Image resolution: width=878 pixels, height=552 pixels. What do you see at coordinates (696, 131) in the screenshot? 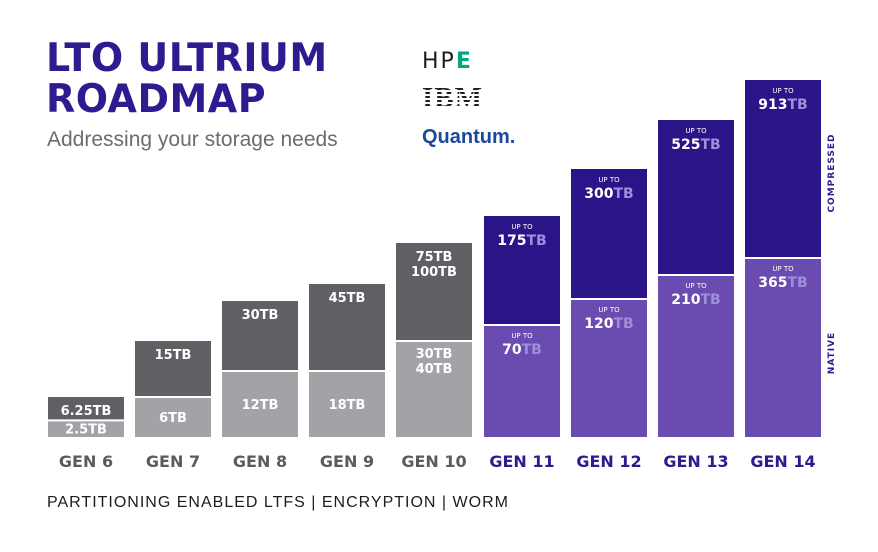
I see `compressed-upto-label-gen-13: UP TO` at bounding box center [696, 131].